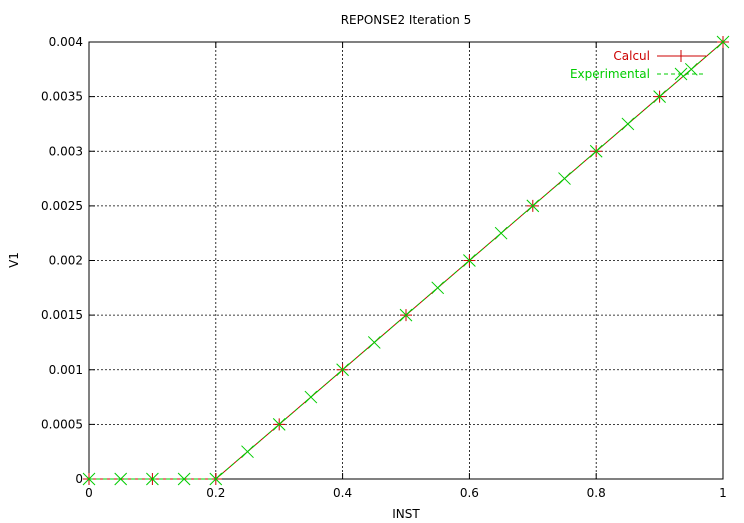 This screenshot has width=744, height=523. I want to click on legend: Calcul Experimental, so click(638, 65).